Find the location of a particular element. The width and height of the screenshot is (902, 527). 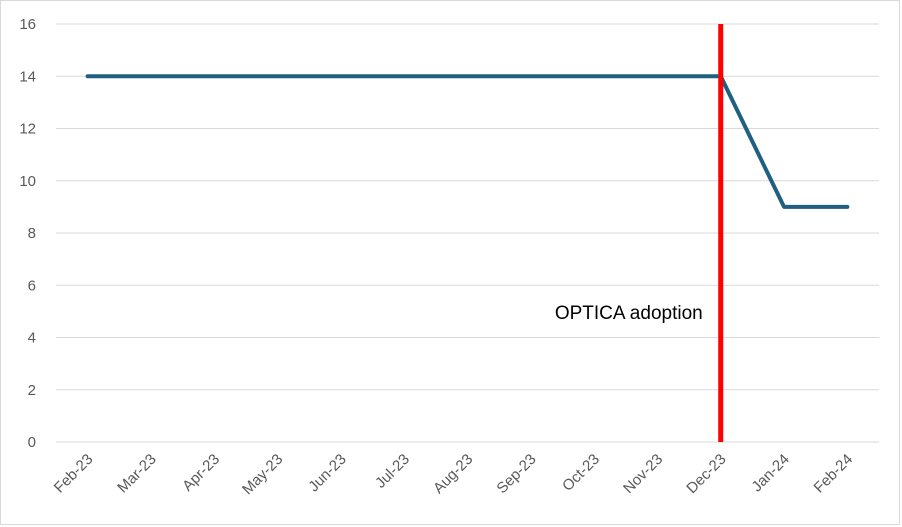

y-axis-tick-labels: 0 2 4 6 8 10 12 14 16 is located at coordinates (27, 233).